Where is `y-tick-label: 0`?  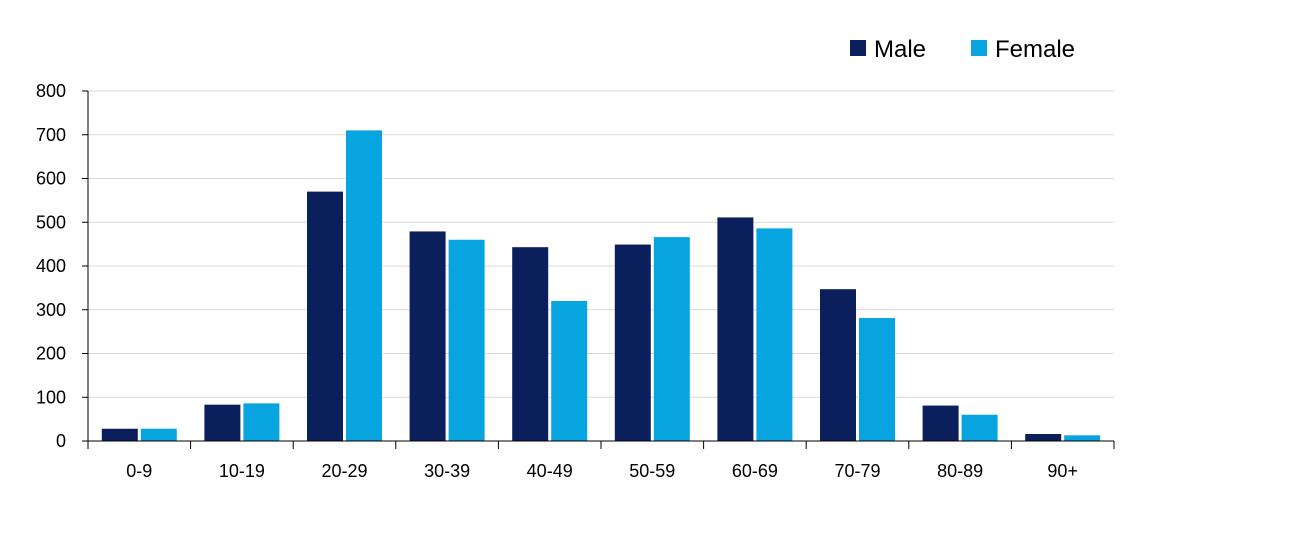
y-tick-label: 0 is located at coordinates (61, 441).